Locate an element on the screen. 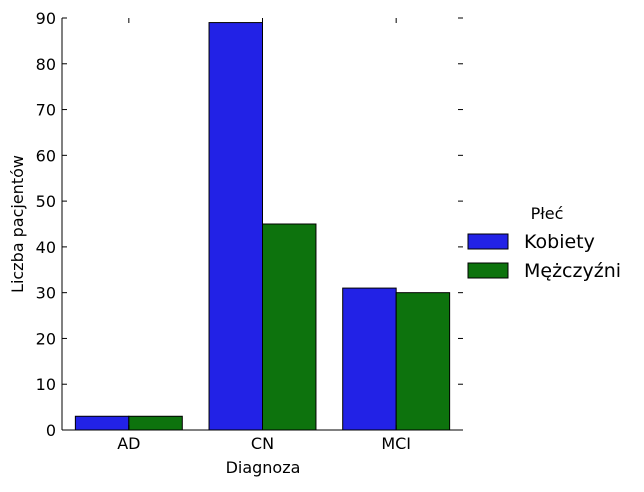 Image resolution: width=644 pixels, height=492 pixels. bar-Kobiety-AD is located at coordinates (102, 423).